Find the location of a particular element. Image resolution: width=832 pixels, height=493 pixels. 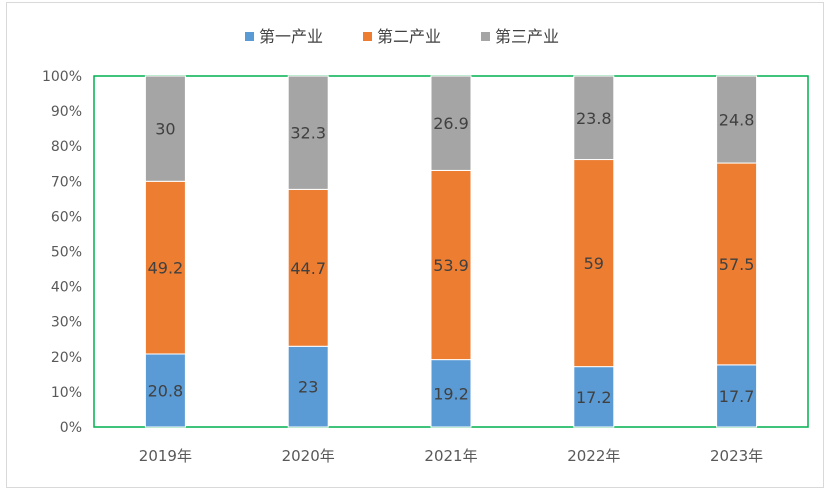

data-label: 32.3 is located at coordinates (308, 133).